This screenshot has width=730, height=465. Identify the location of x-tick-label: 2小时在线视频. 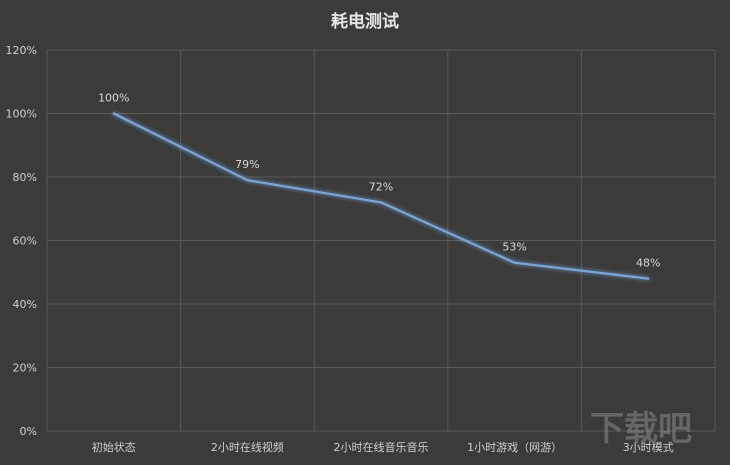
(247, 447).